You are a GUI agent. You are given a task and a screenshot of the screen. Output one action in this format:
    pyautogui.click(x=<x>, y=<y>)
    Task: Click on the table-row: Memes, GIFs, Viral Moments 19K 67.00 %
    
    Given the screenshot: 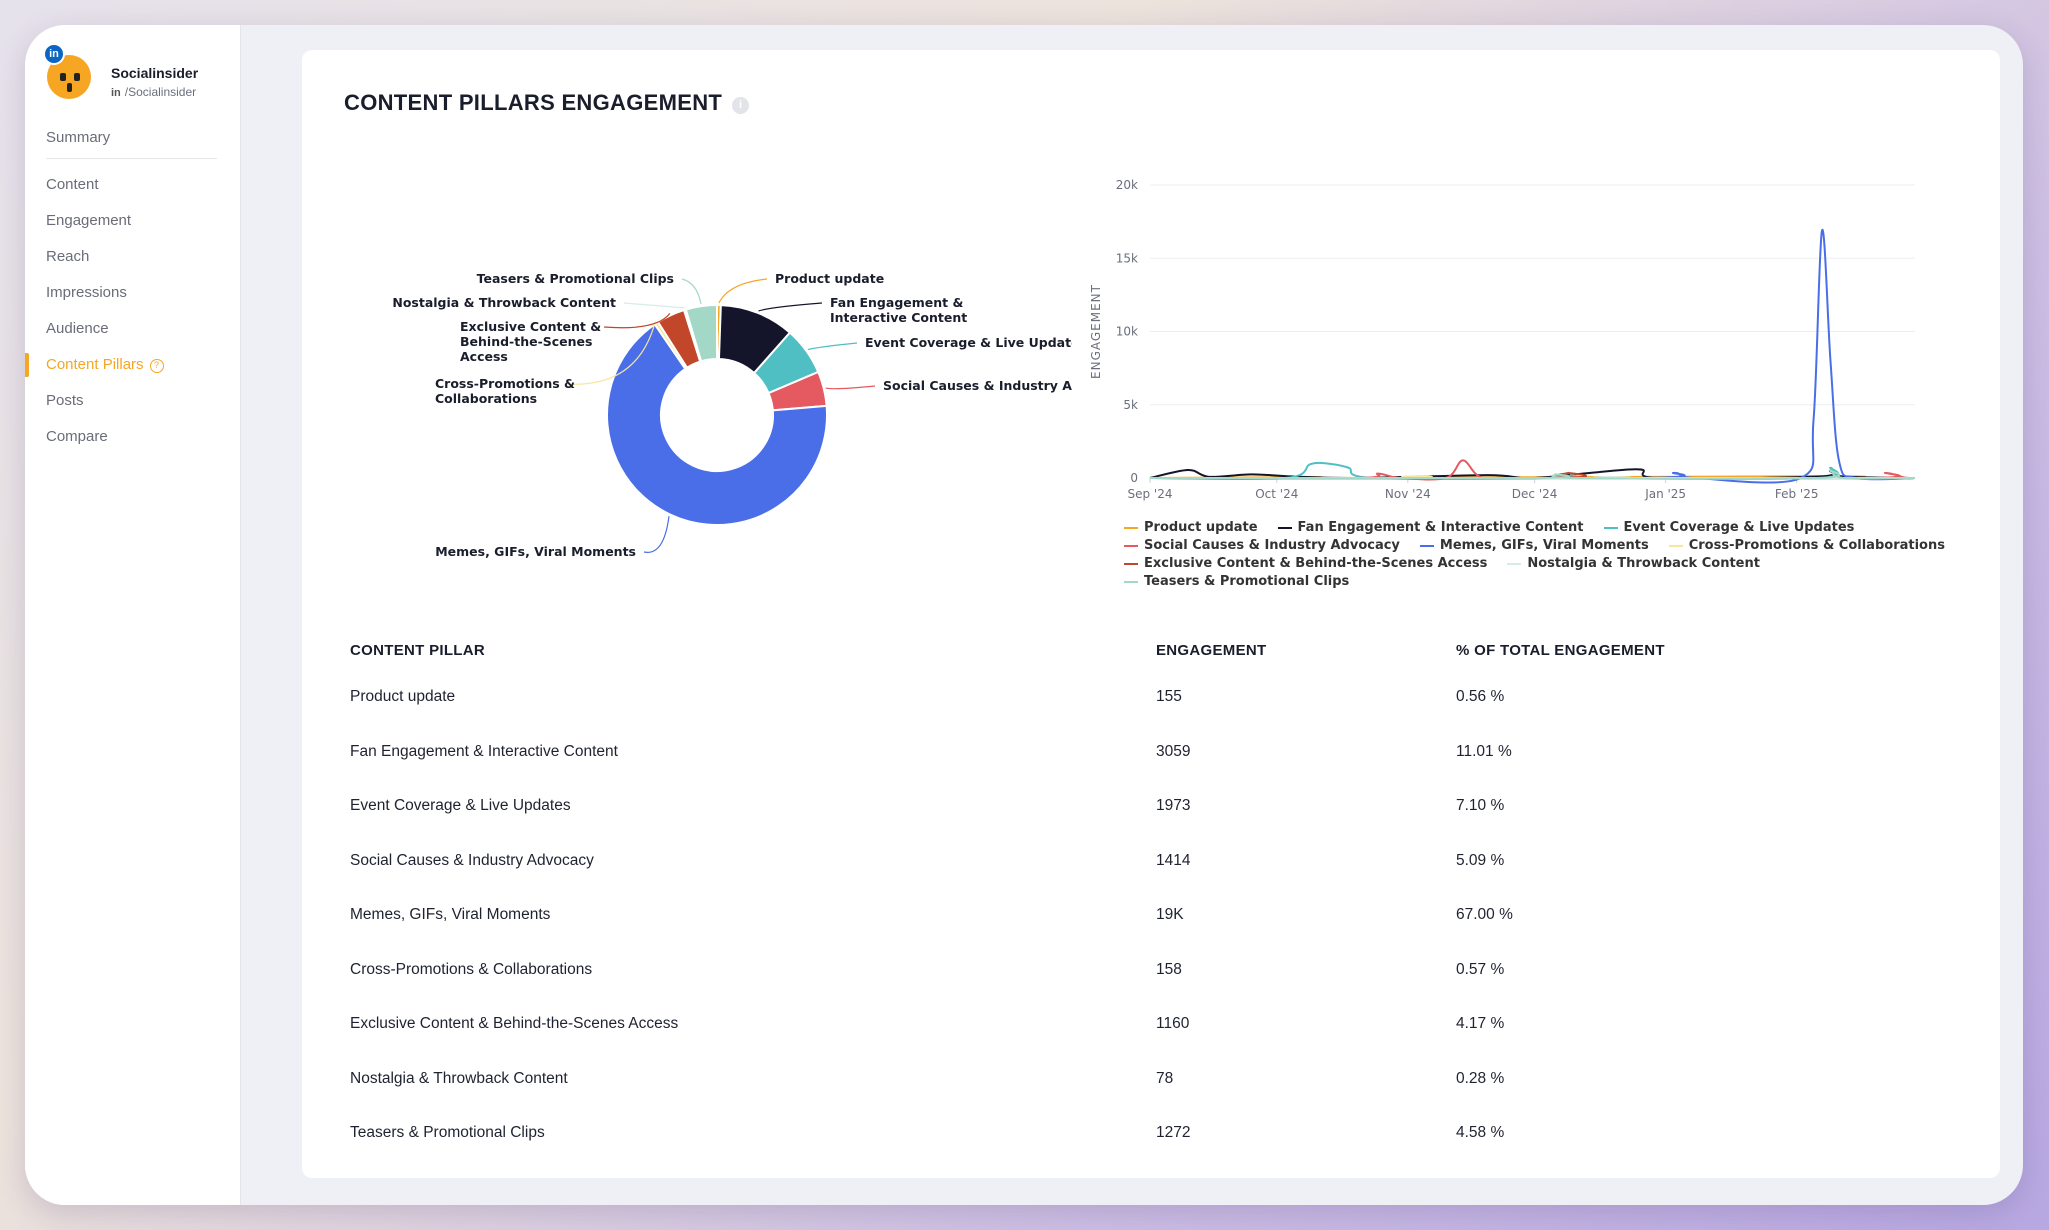 What is the action you would take?
    pyautogui.click(x=1150, y=915)
    